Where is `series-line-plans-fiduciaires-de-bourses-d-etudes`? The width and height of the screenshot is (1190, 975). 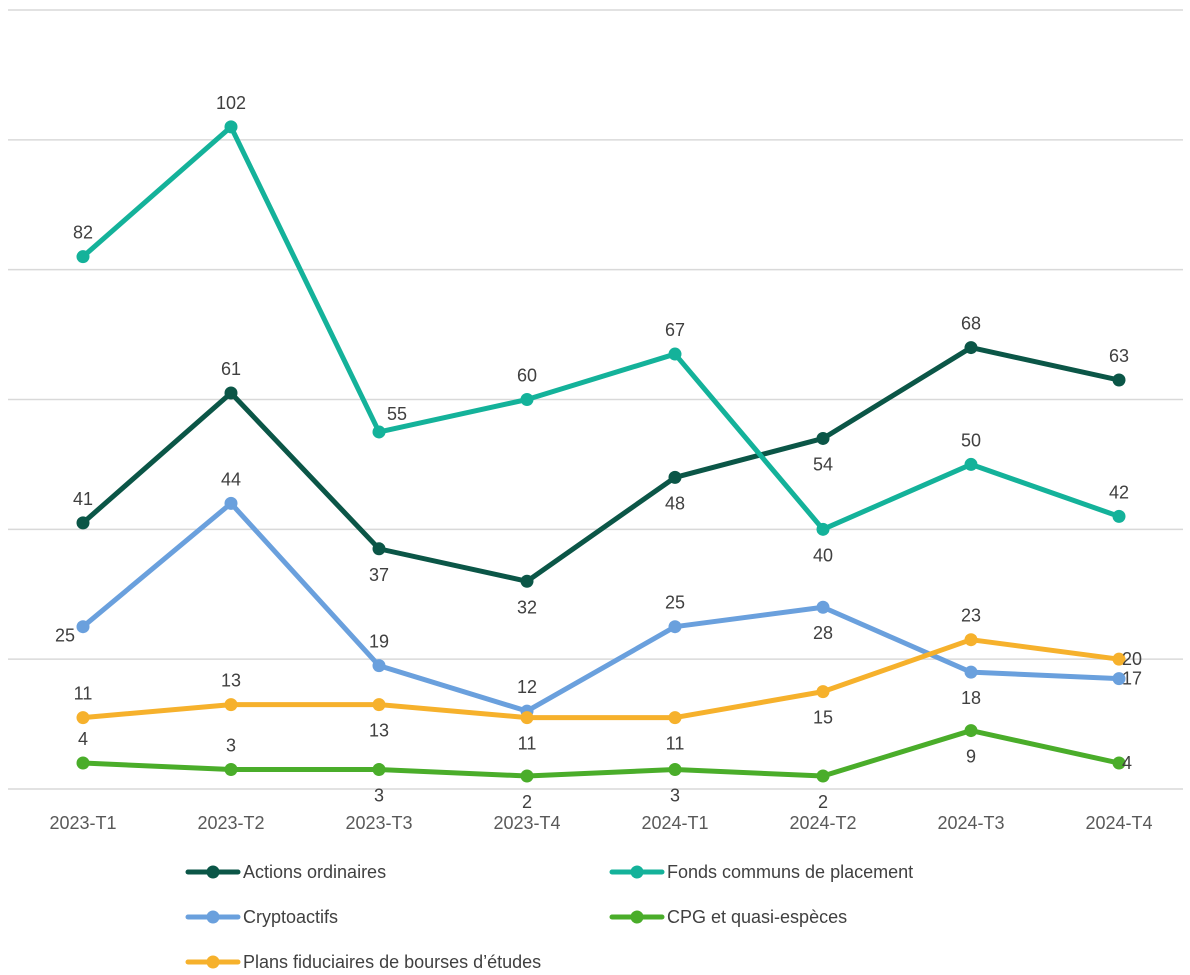
series-line-plans-fiduciaires-de-bourses-d-etudes is located at coordinates (601, 679).